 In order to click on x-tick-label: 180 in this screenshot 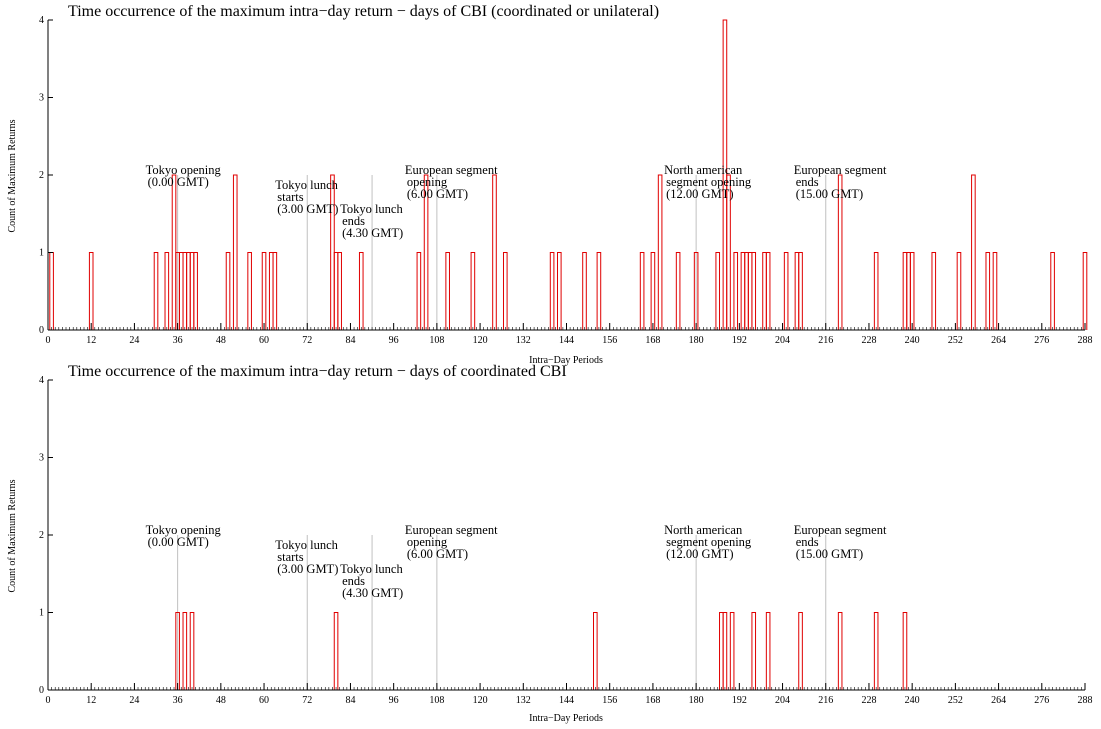, I will do `click(696, 340)`.